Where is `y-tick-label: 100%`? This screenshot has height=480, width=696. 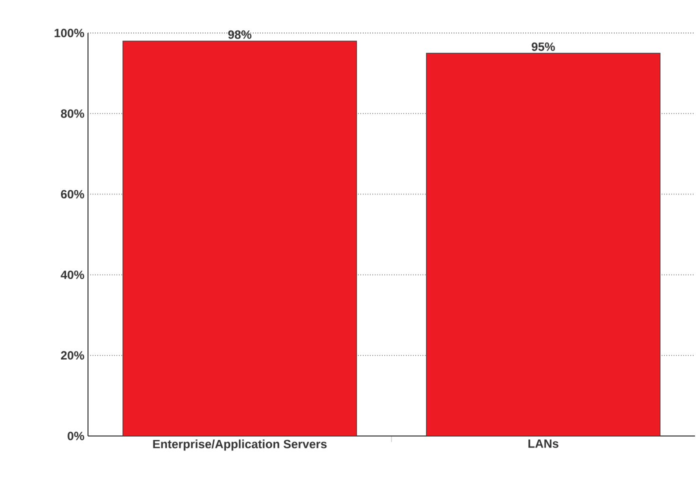
y-tick-label: 100% is located at coordinates (69, 33).